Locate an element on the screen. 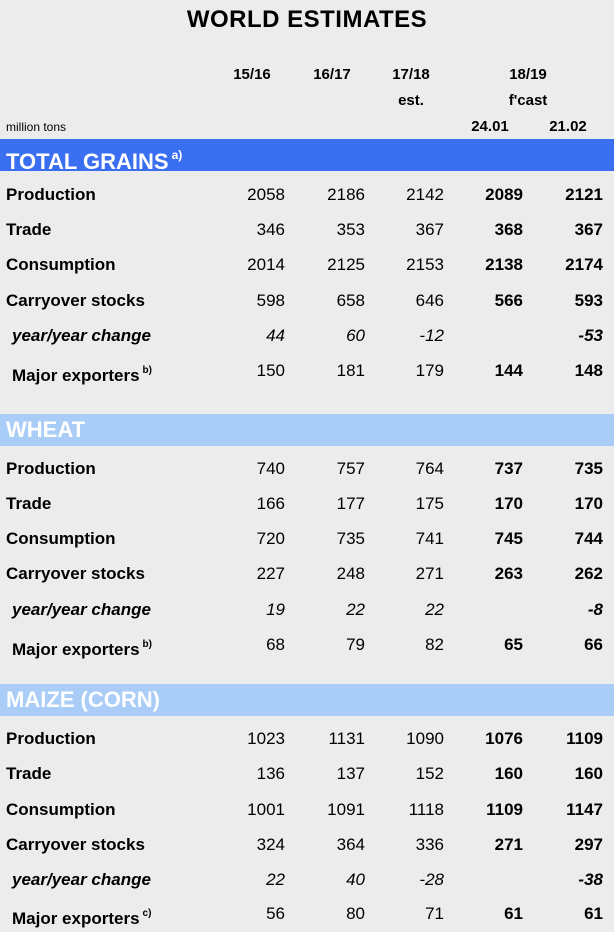  table-cell: 2174 is located at coordinates (584, 264).